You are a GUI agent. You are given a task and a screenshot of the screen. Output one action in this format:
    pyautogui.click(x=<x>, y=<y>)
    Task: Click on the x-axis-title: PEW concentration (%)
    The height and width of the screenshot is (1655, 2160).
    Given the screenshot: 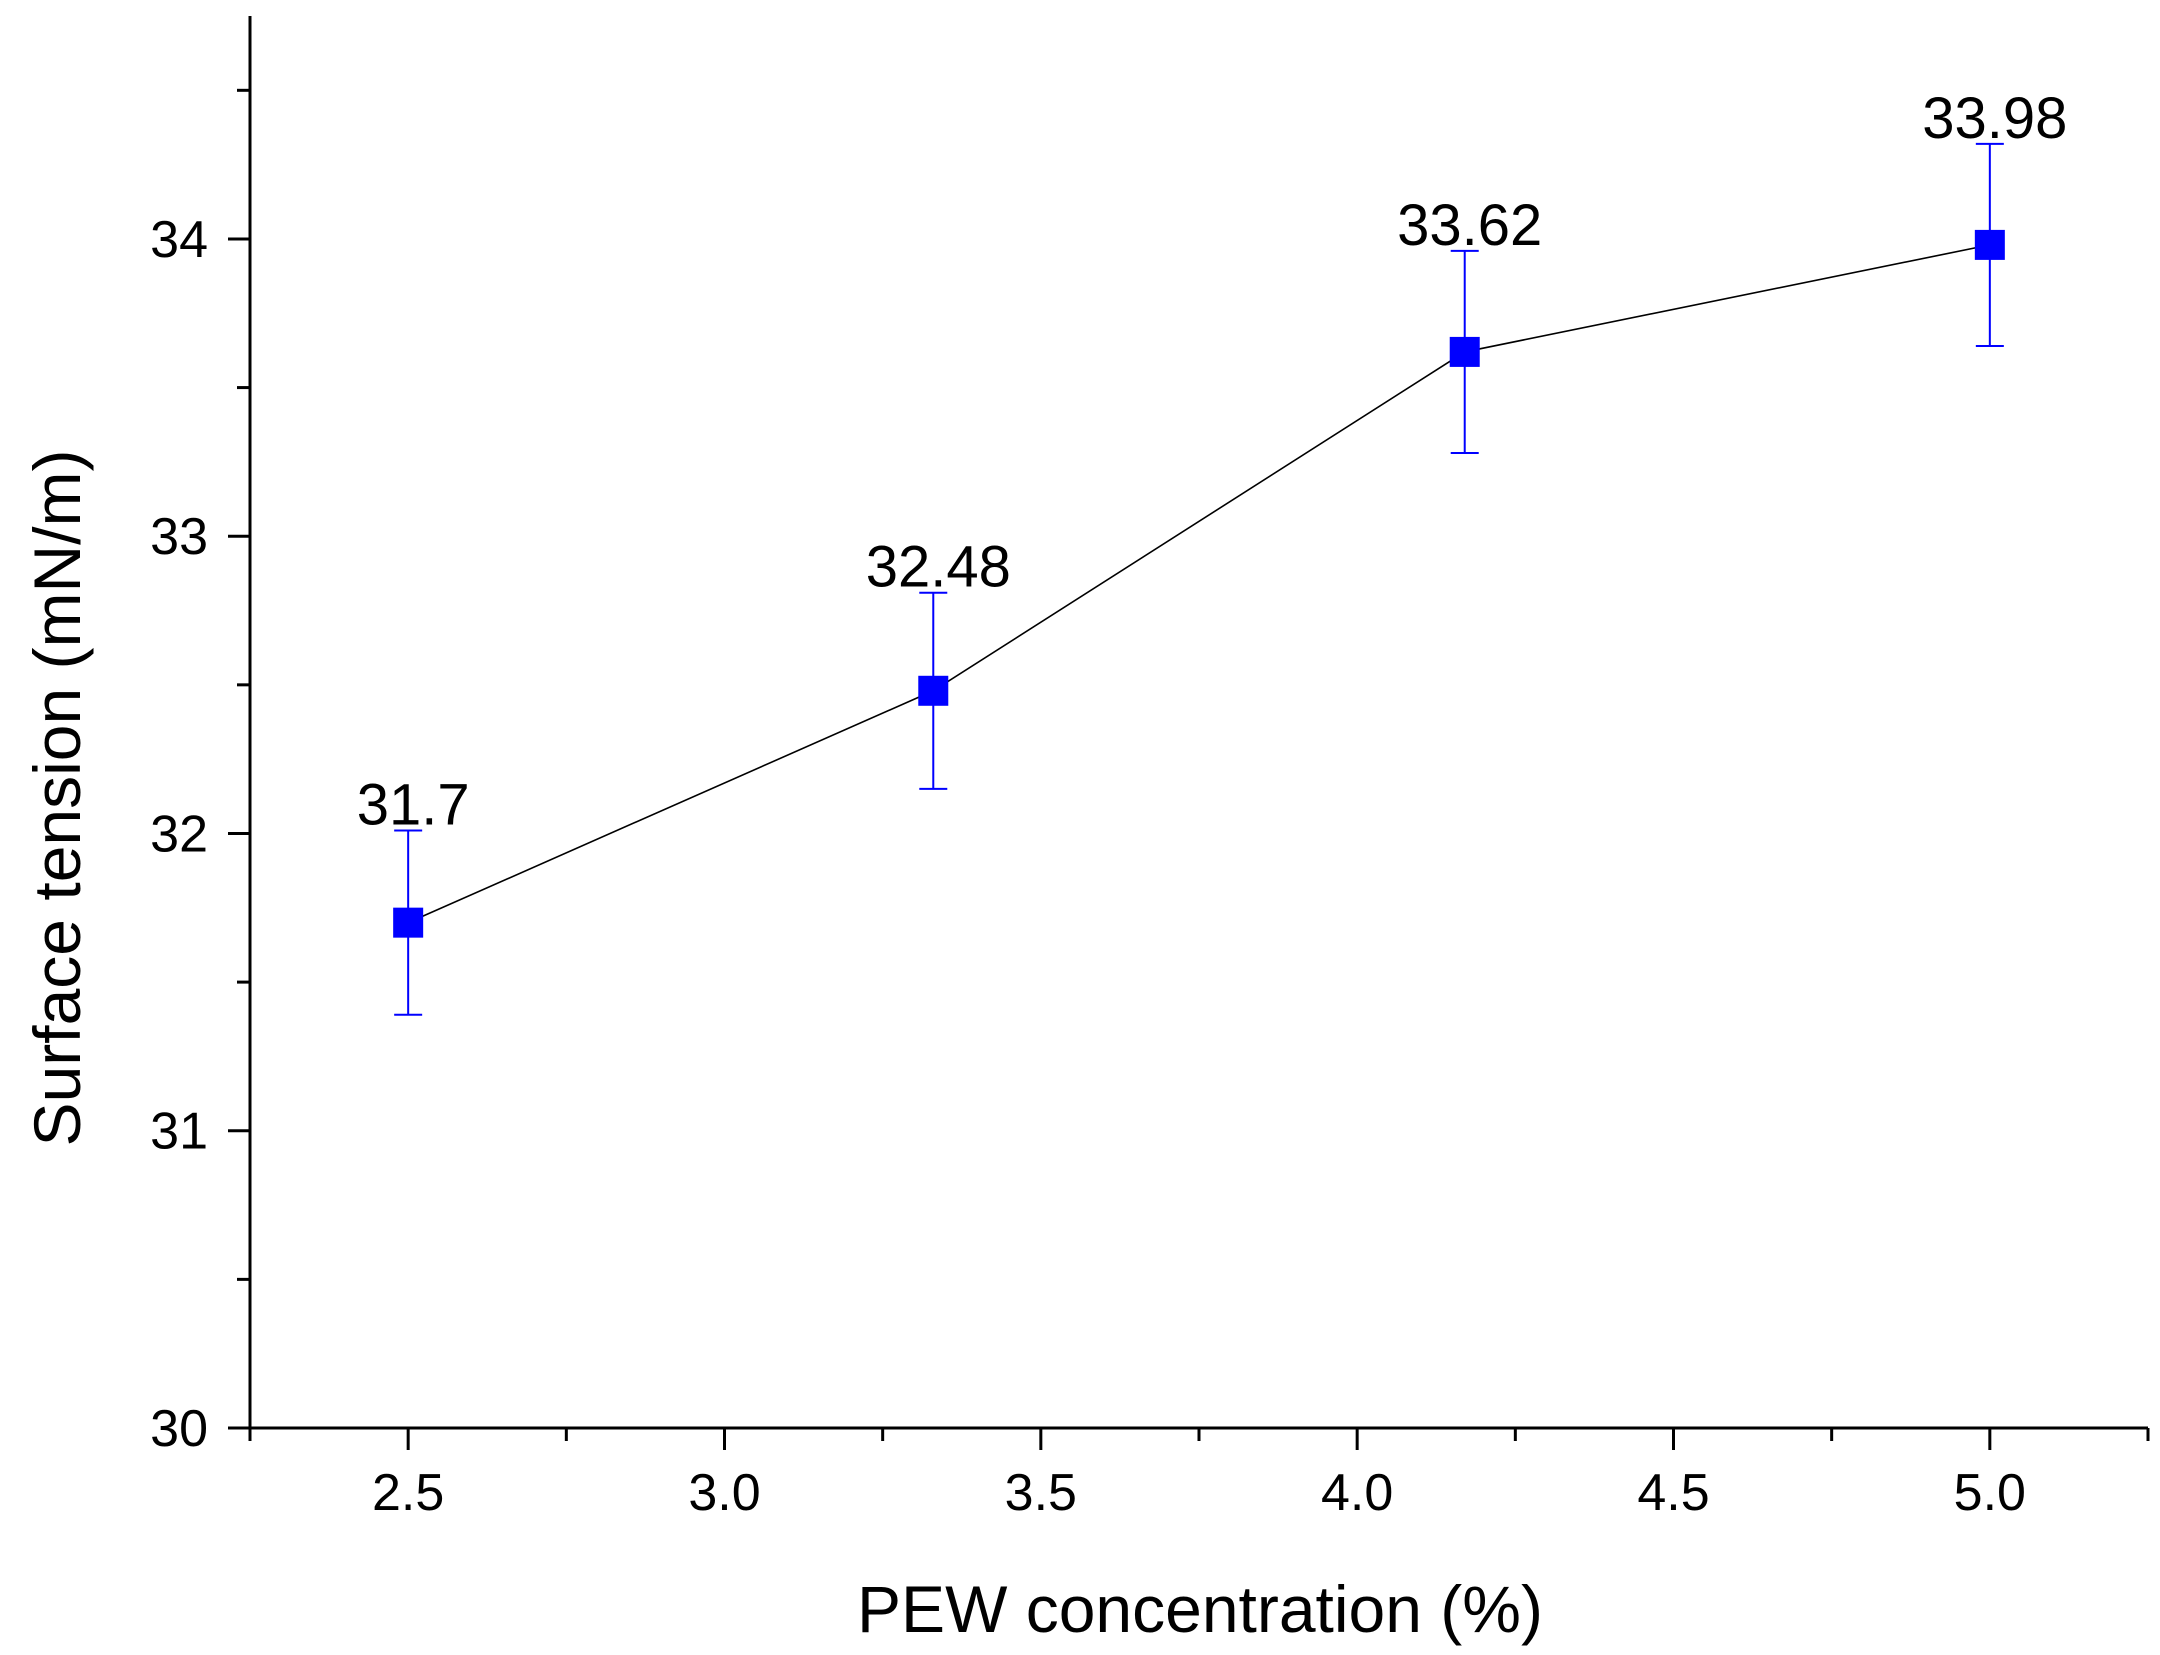 What is the action you would take?
    pyautogui.click(x=1200, y=1609)
    